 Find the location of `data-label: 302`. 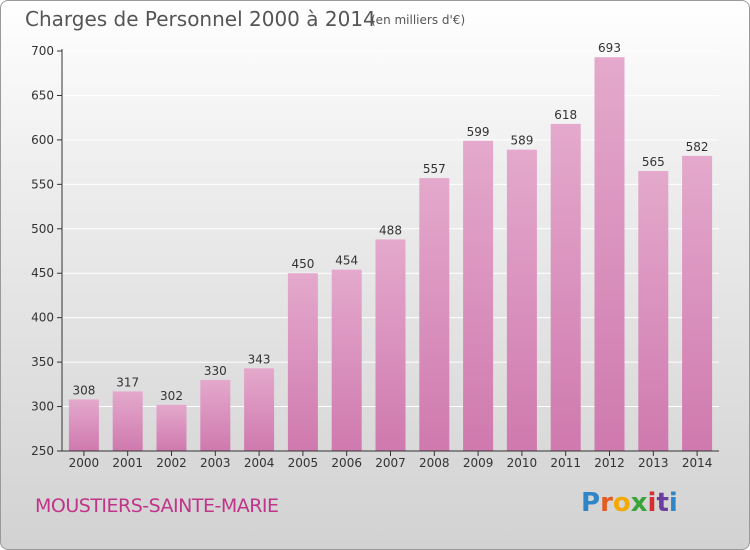

data-label: 302 is located at coordinates (171, 396).